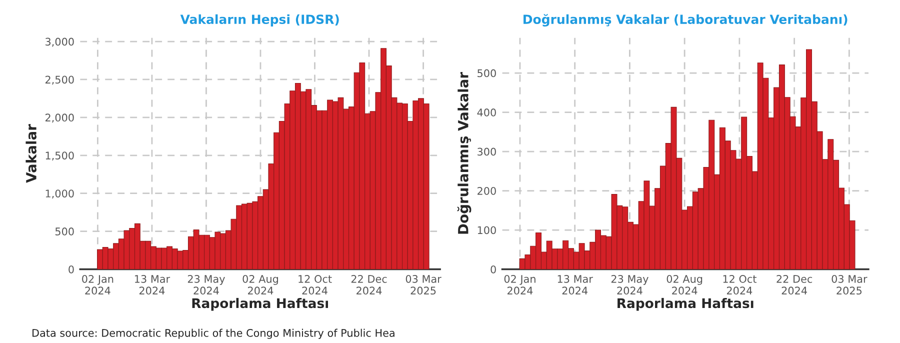  Describe the element at coordinates (487, 191) in the screenshot. I see `y-tick-label: 200` at that location.